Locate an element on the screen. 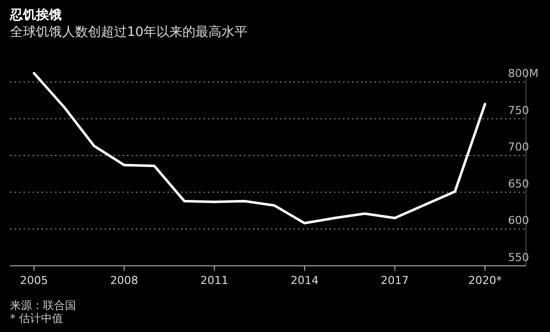  y-tick-label: 800M is located at coordinates (523, 73).